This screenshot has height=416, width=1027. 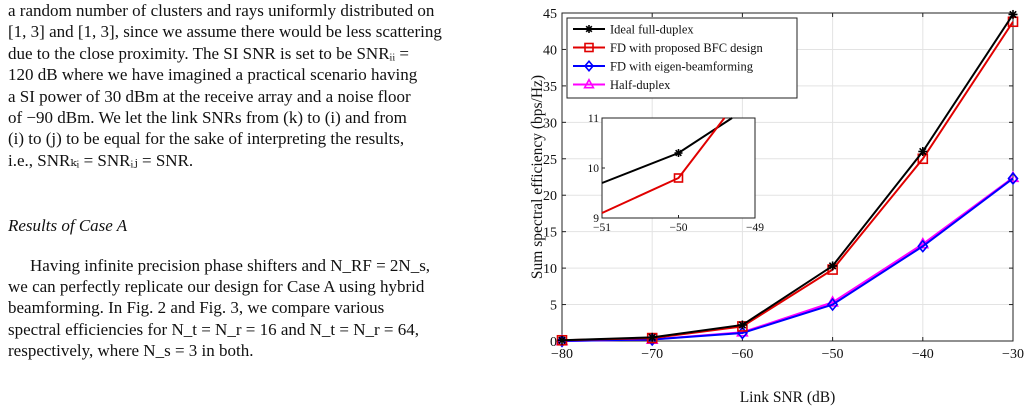 I want to click on legend-box, so click(x=682, y=58).